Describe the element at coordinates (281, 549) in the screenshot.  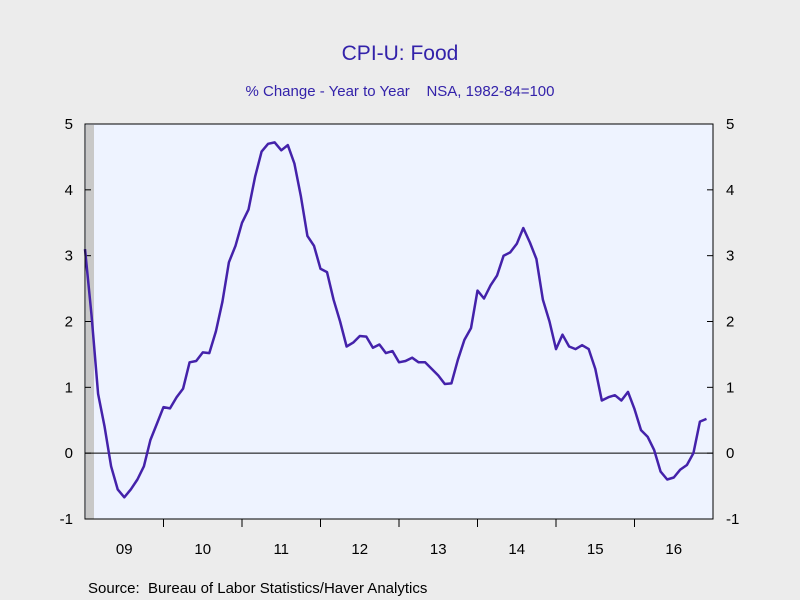
I see `x-tick-label: 11` at that location.